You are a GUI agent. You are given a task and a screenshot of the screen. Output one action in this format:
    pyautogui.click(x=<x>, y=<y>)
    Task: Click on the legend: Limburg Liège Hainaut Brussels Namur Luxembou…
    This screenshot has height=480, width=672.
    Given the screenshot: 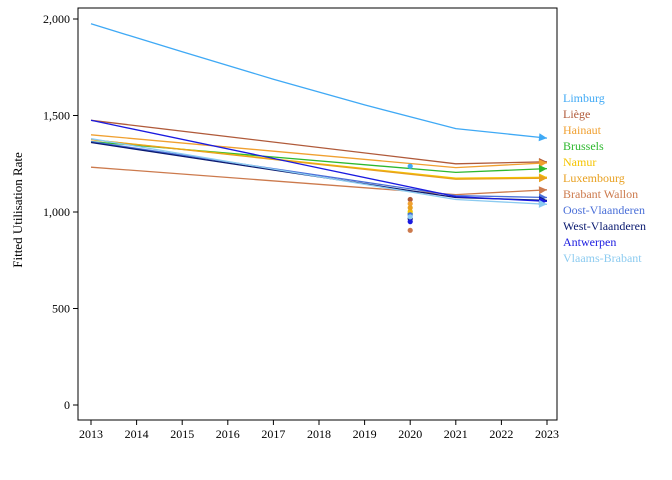 What is the action you would take?
    pyautogui.click(x=604, y=178)
    